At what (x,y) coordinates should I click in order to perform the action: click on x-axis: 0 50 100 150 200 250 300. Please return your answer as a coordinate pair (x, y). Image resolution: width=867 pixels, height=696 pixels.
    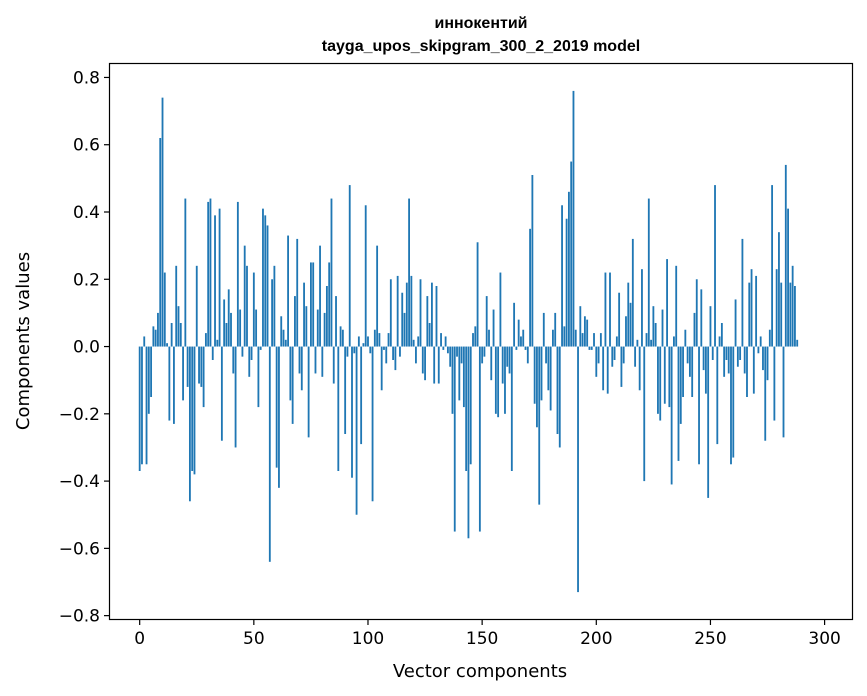
    Looking at the image, I should click on (487, 634).